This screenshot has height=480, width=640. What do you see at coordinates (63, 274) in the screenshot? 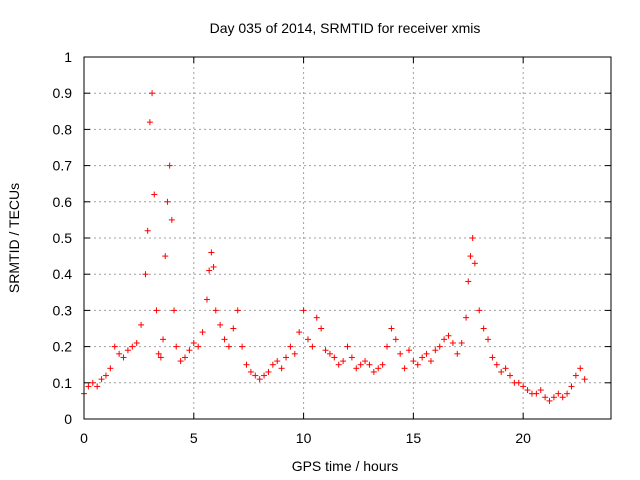
I see `y-tick-label: 0.4` at bounding box center [63, 274].